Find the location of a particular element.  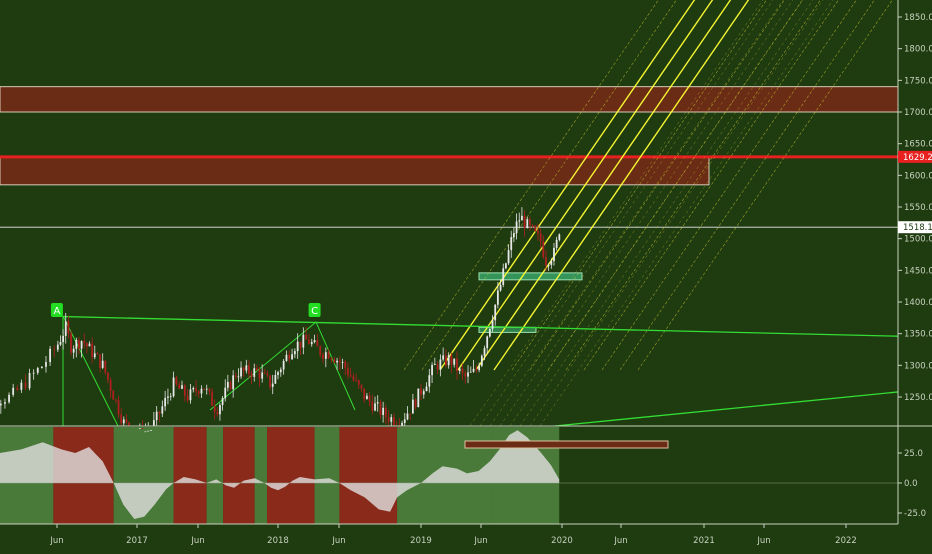

time-tick-label: 2022 is located at coordinates (846, 541).